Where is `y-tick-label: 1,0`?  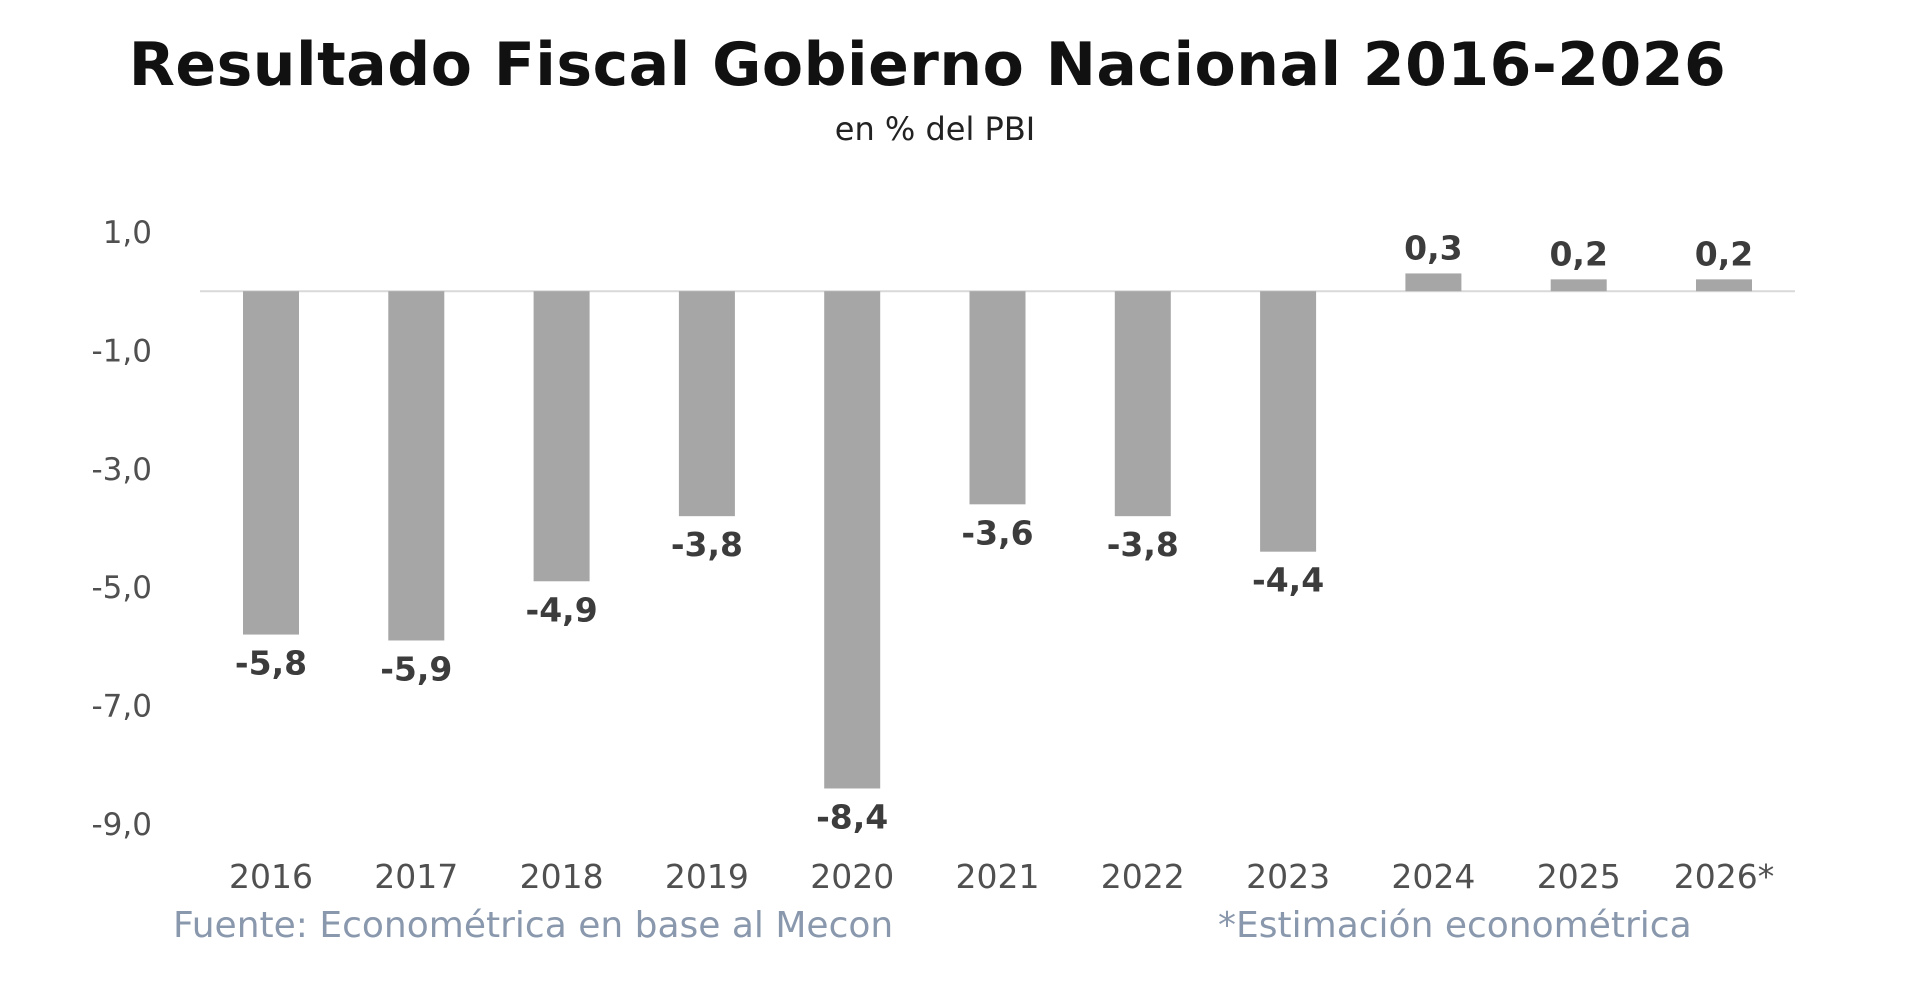 y-tick-label: 1,0 is located at coordinates (127, 233).